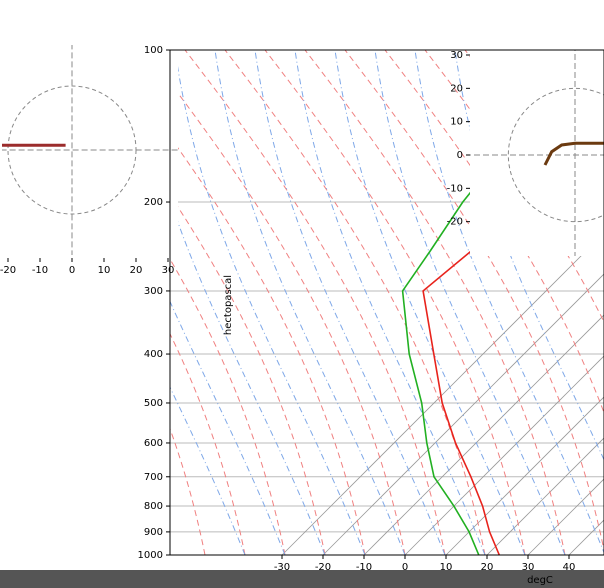 Image resolution: width=604 pixels, height=588 pixels. I want to click on hodograph-line, so click(573, 153).